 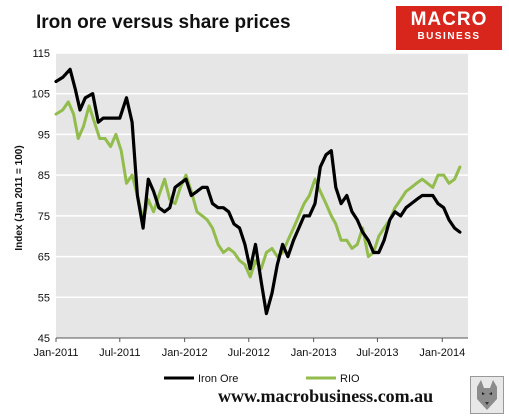 What do you see at coordinates (377, 353) in the screenshot?
I see `x-tick-label: Jul-2013` at bounding box center [377, 353].